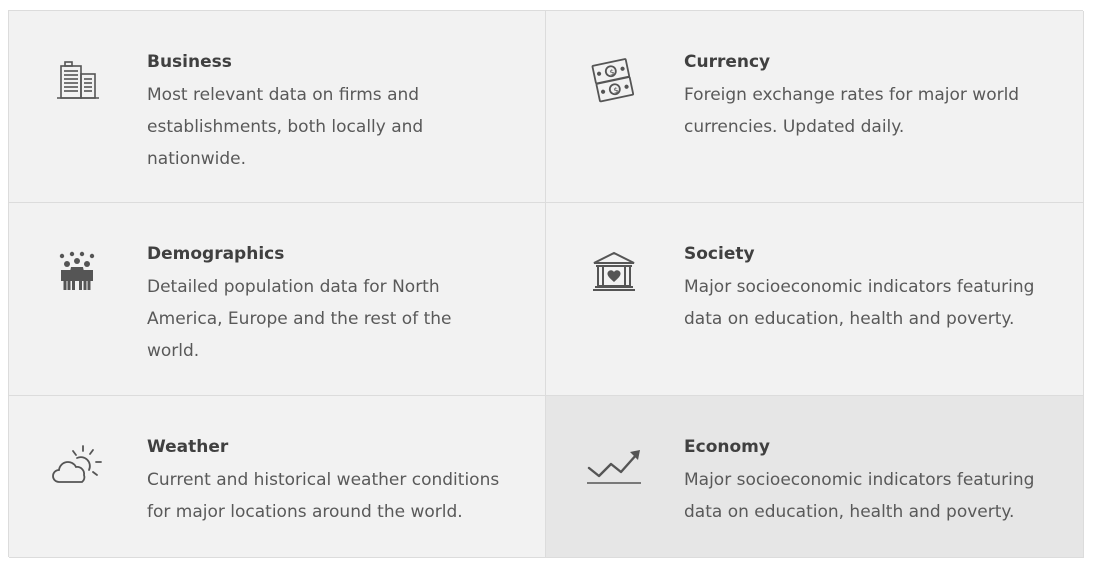 The image size is (1093, 567). I want to click on cloud-sun-icon, so click(77, 465).